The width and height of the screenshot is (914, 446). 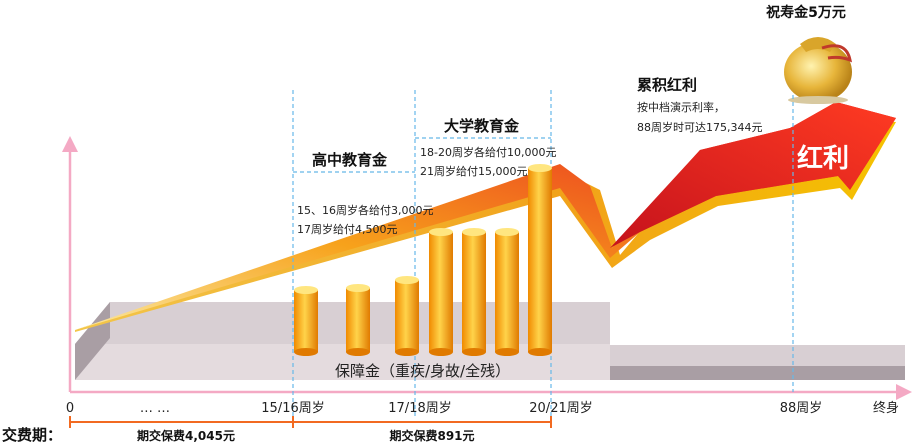 I want to click on axis-labels: 0 … … 15/16周岁 17/18周岁 20/21周岁 88周岁 终身, so click(x=482, y=408).